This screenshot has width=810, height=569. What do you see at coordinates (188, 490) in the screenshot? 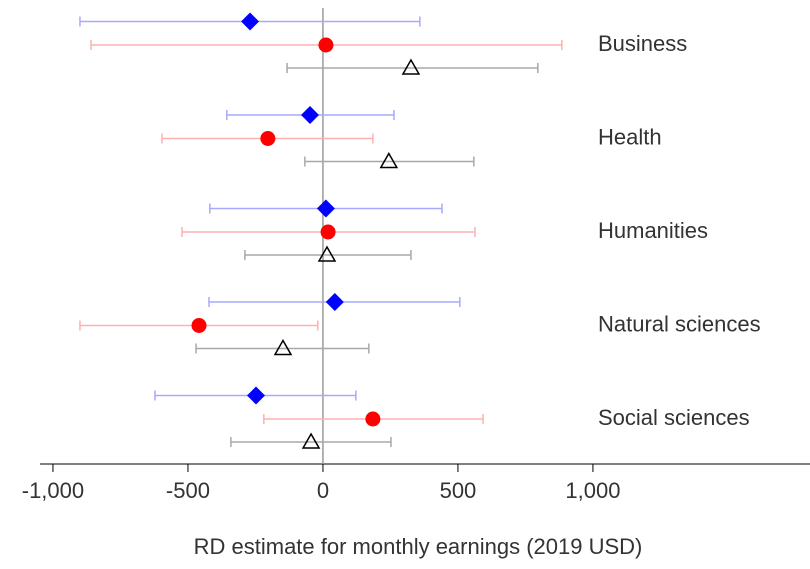
I see `x-tick-label: -500` at bounding box center [188, 490].